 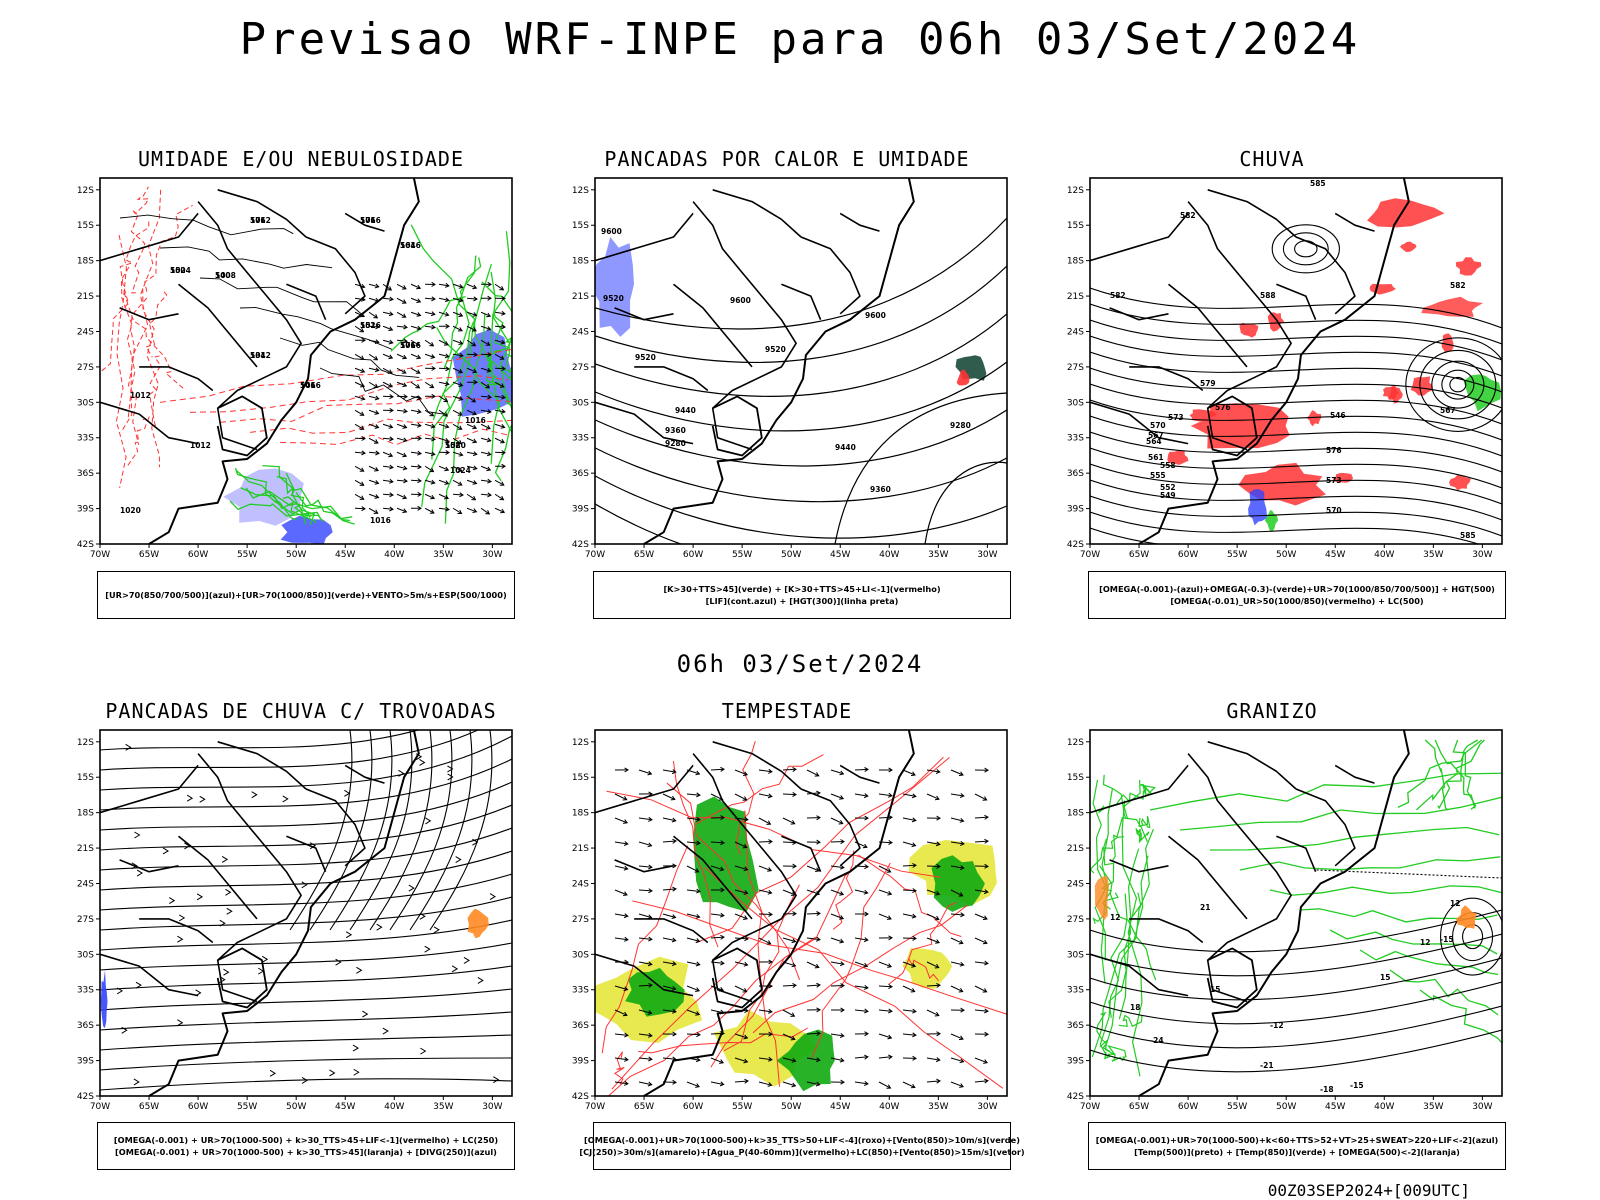 I want to click on contour-label: -21, so click(x=1267, y=1065).